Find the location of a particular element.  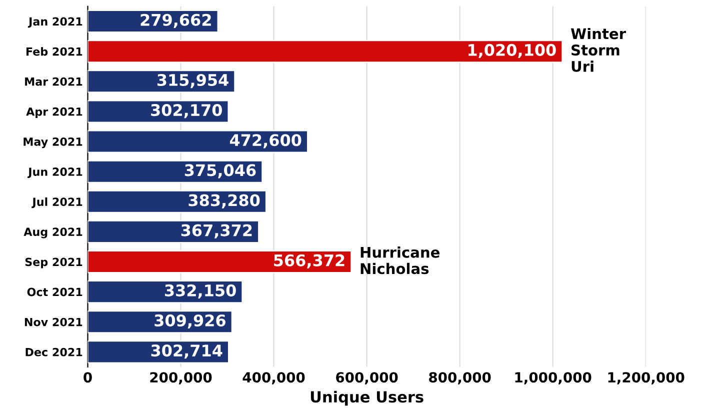

x-tick-label: 400,000 is located at coordinates (273, 378).